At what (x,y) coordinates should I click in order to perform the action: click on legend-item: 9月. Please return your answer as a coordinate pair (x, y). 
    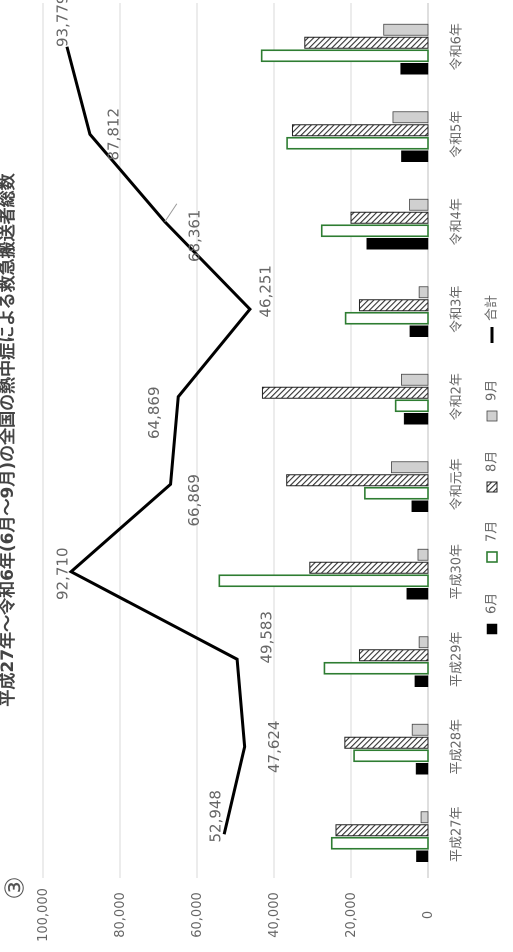
    Looking at the image, I should click on (492, 401).